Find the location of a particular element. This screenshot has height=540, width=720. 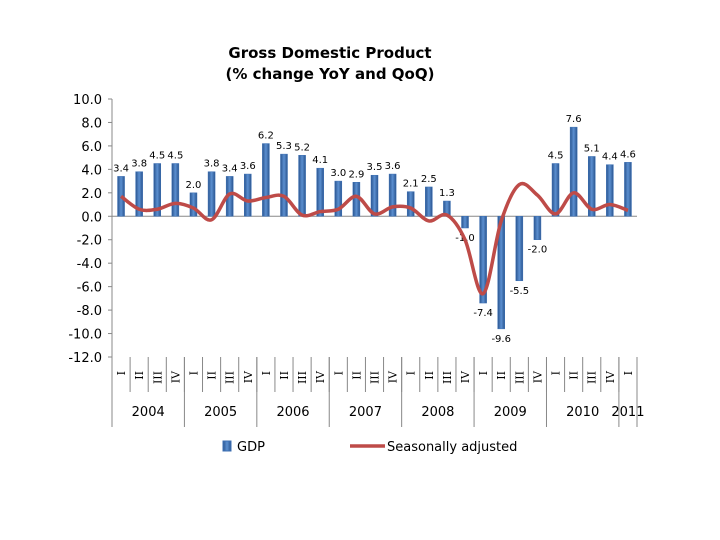

data-label: 4.4 is located at coordinates (610, 157).